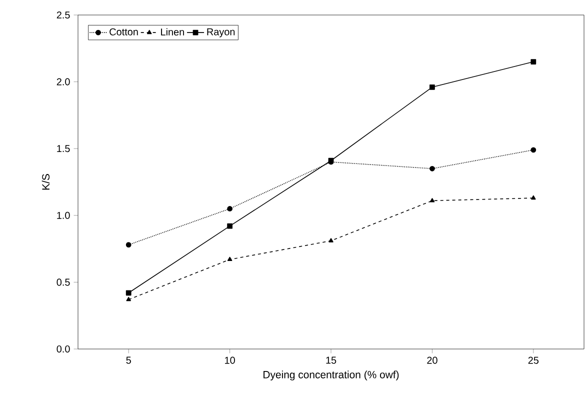 This screenshot has height=418, width=587. Describe the element at coordinates (533, 360) in the screenshot. I see `x-tick-label: 25` at that location.